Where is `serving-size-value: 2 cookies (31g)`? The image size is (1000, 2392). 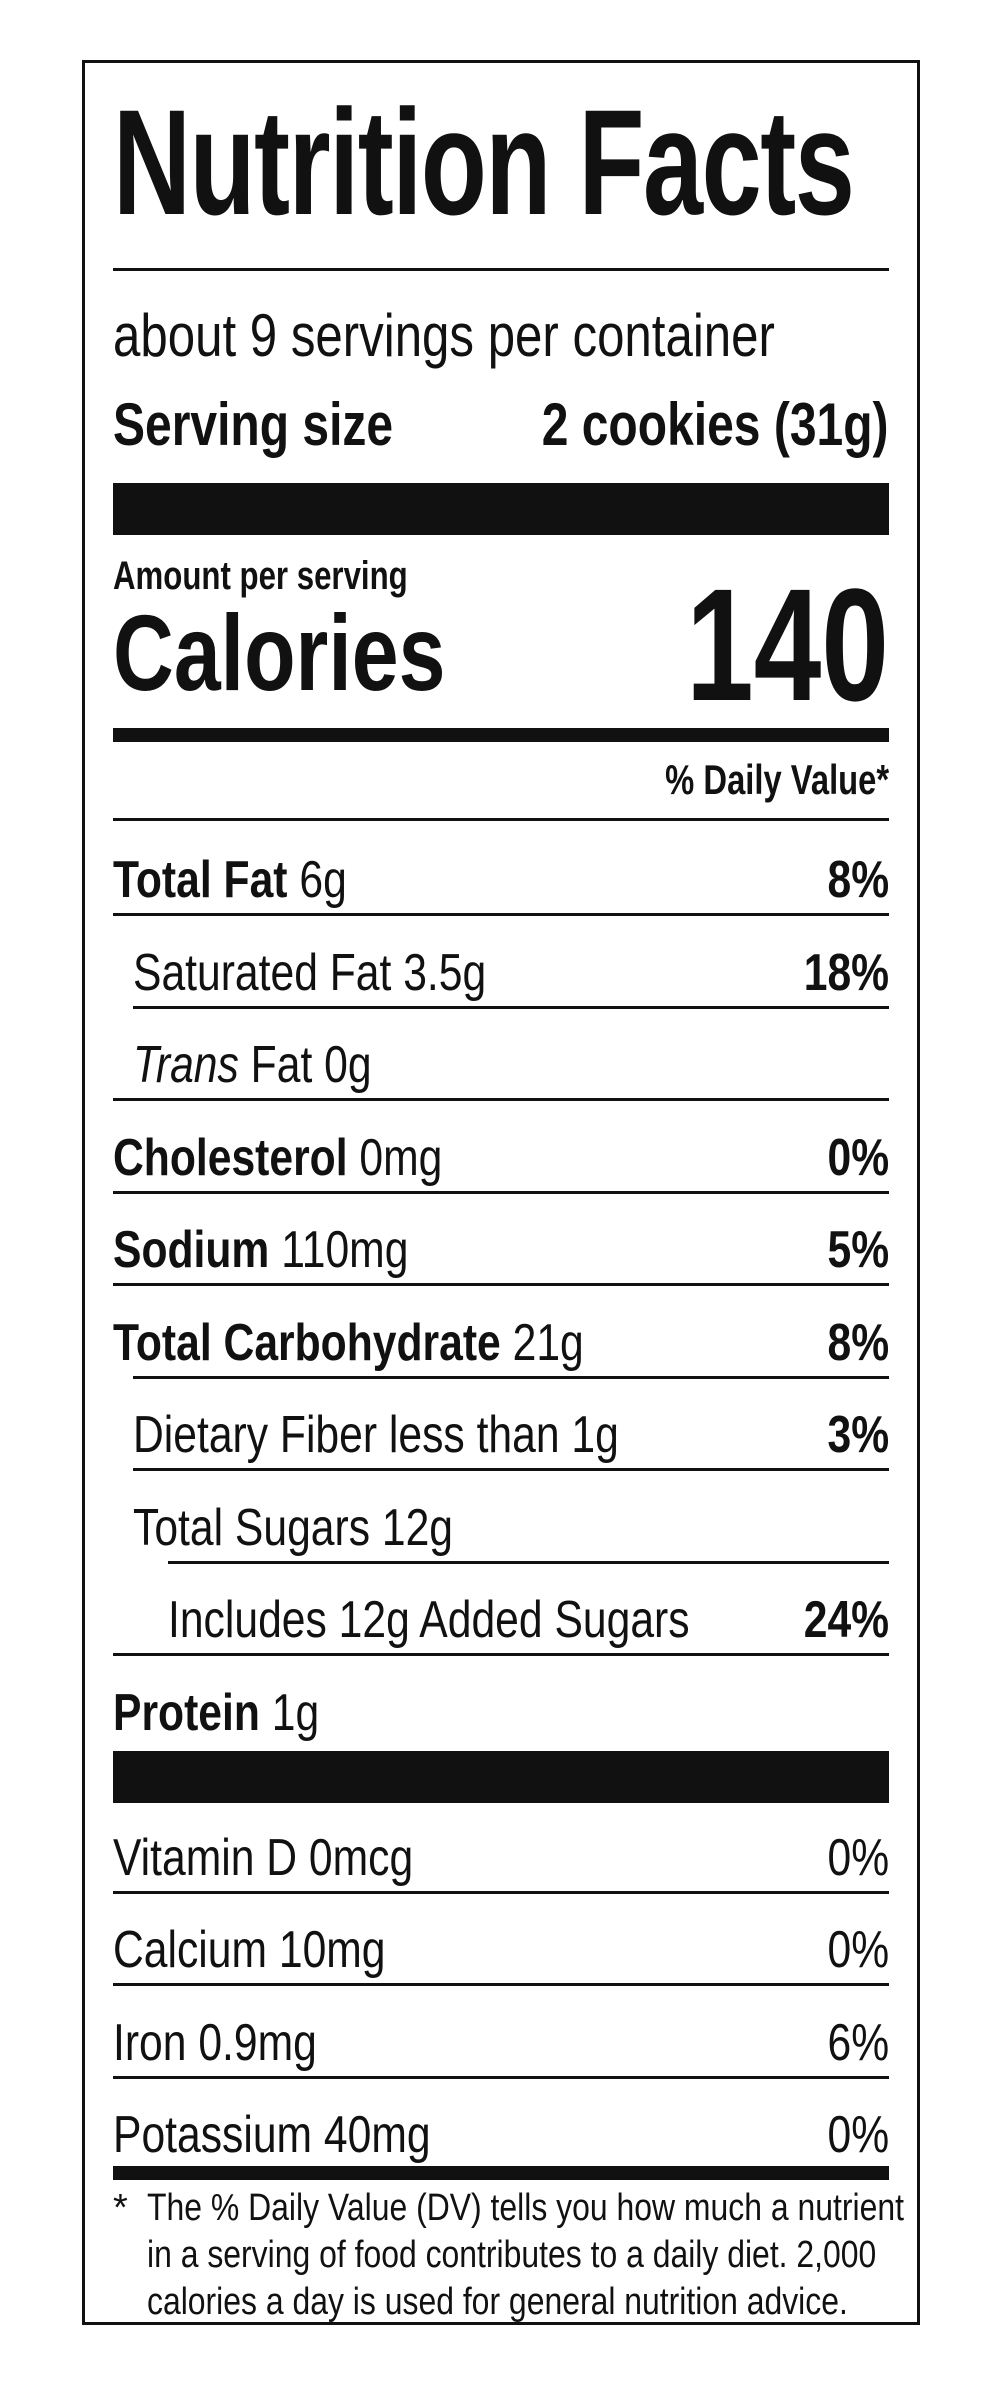 serving-size-value: 2 cookies (31g) is located at coordinates (715, 424).